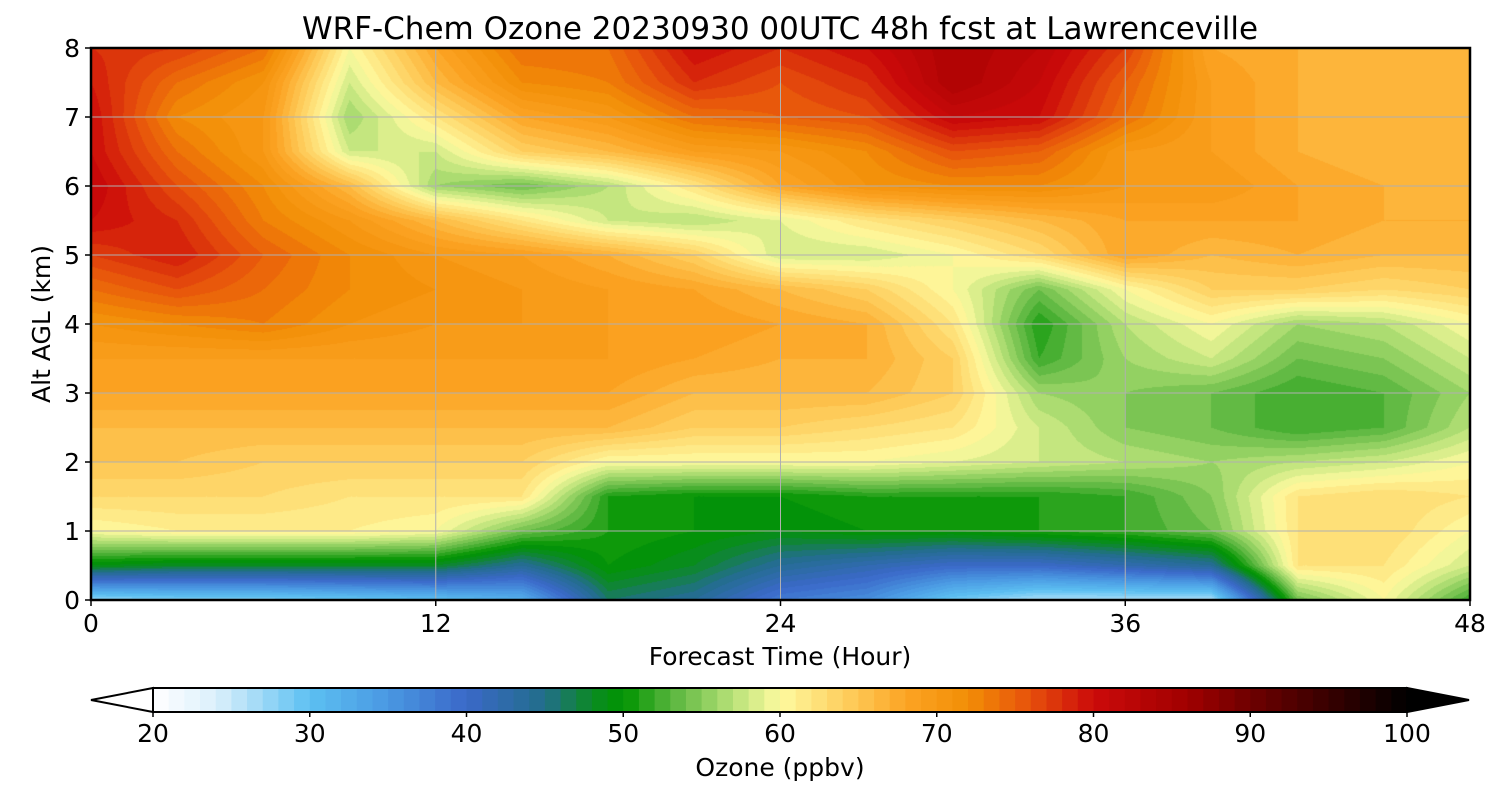 This screenshot has width=1500, height=800. Describe the element at coordinates (72, 186) in the screenshot. I see `y-tick-label: 6` at that location.